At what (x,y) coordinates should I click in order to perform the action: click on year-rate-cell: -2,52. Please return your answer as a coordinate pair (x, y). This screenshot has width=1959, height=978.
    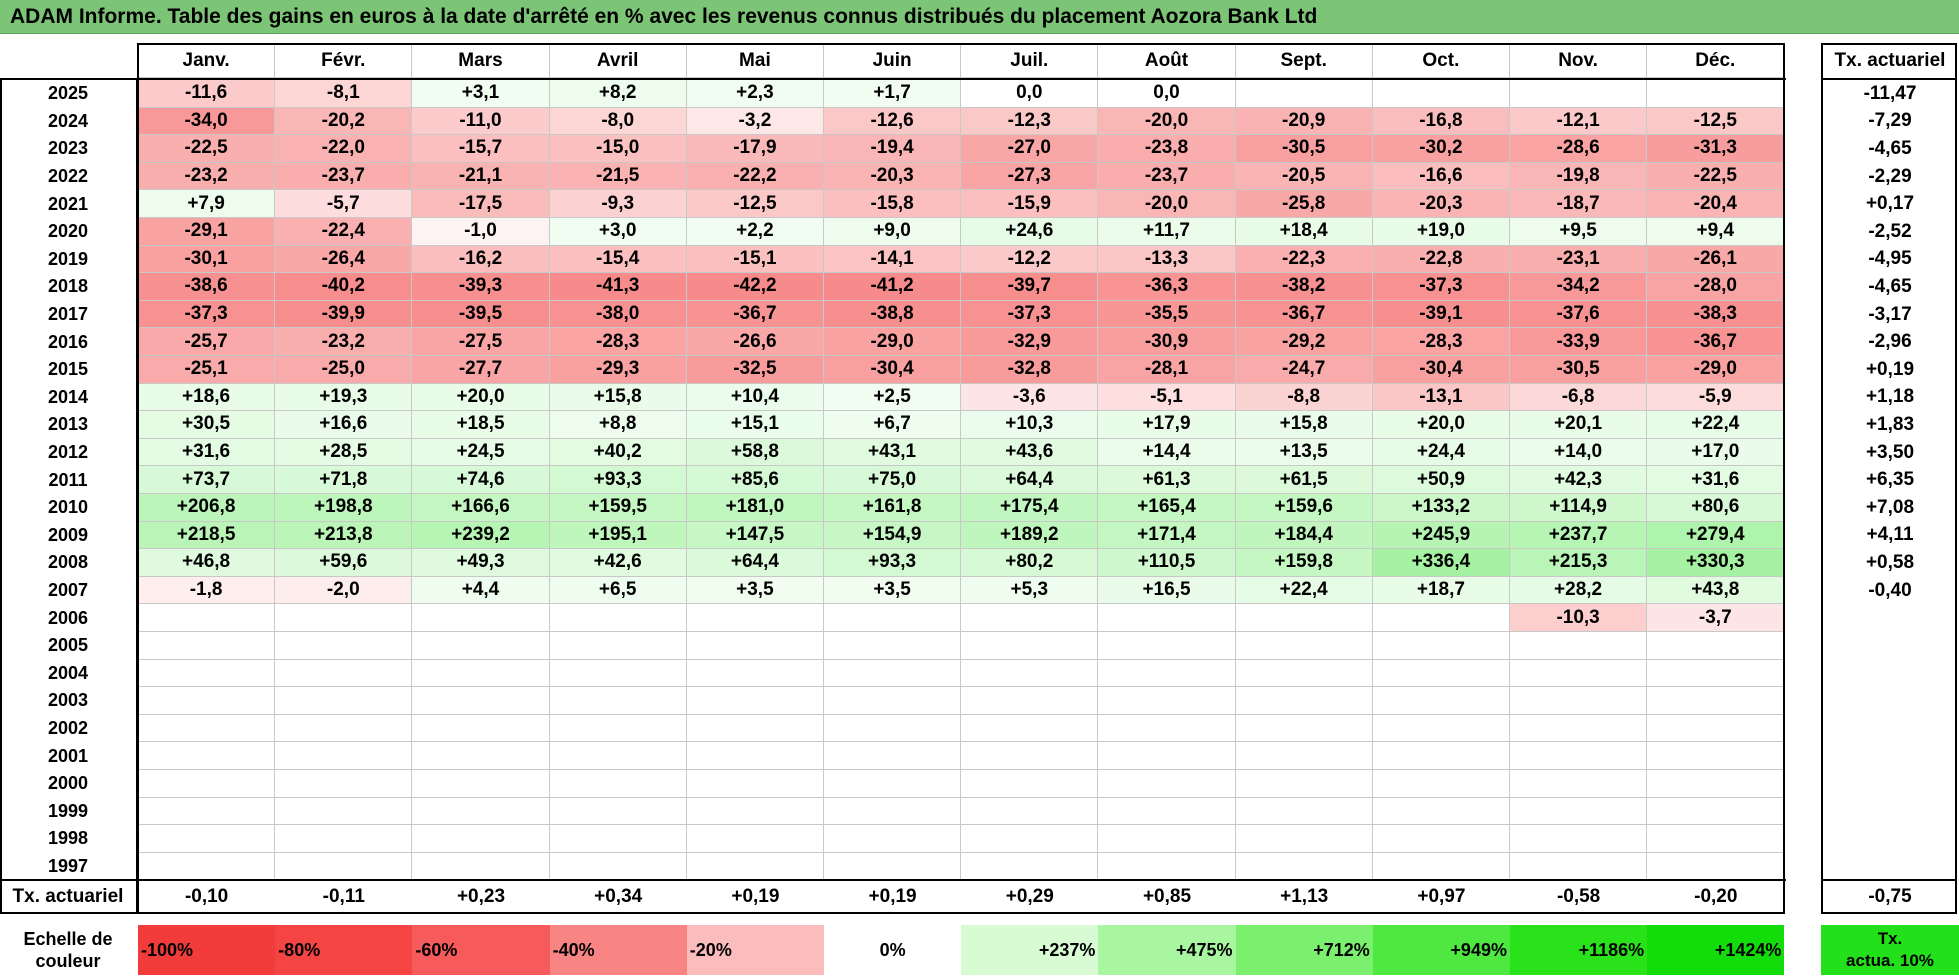
    Looking at the image, I should click on (1890, 231).